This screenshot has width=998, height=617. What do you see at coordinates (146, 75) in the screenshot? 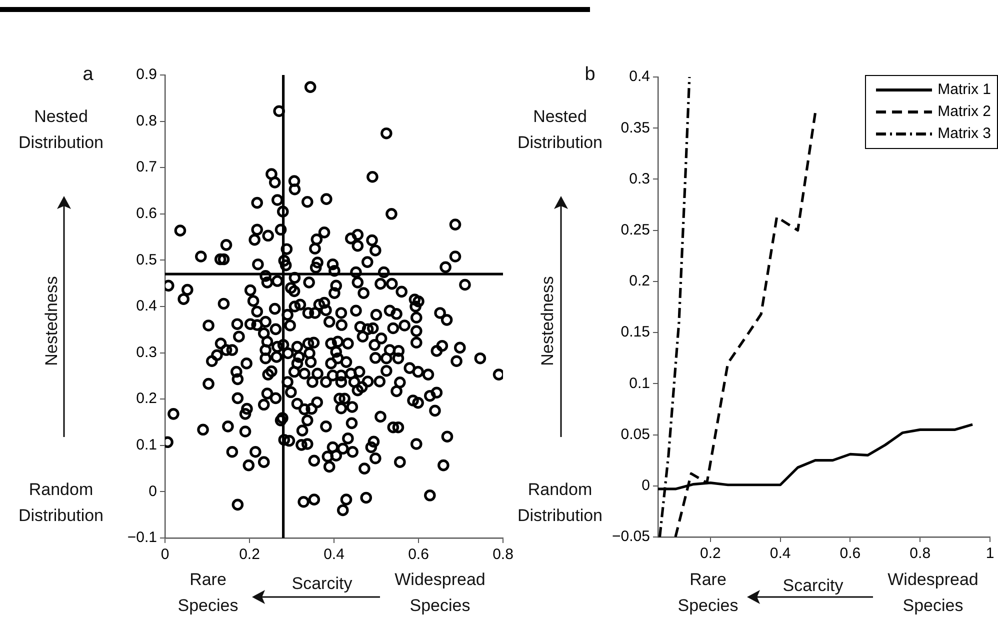
I see `y-tick-label: 0.9` at bounding box center [146, 75].